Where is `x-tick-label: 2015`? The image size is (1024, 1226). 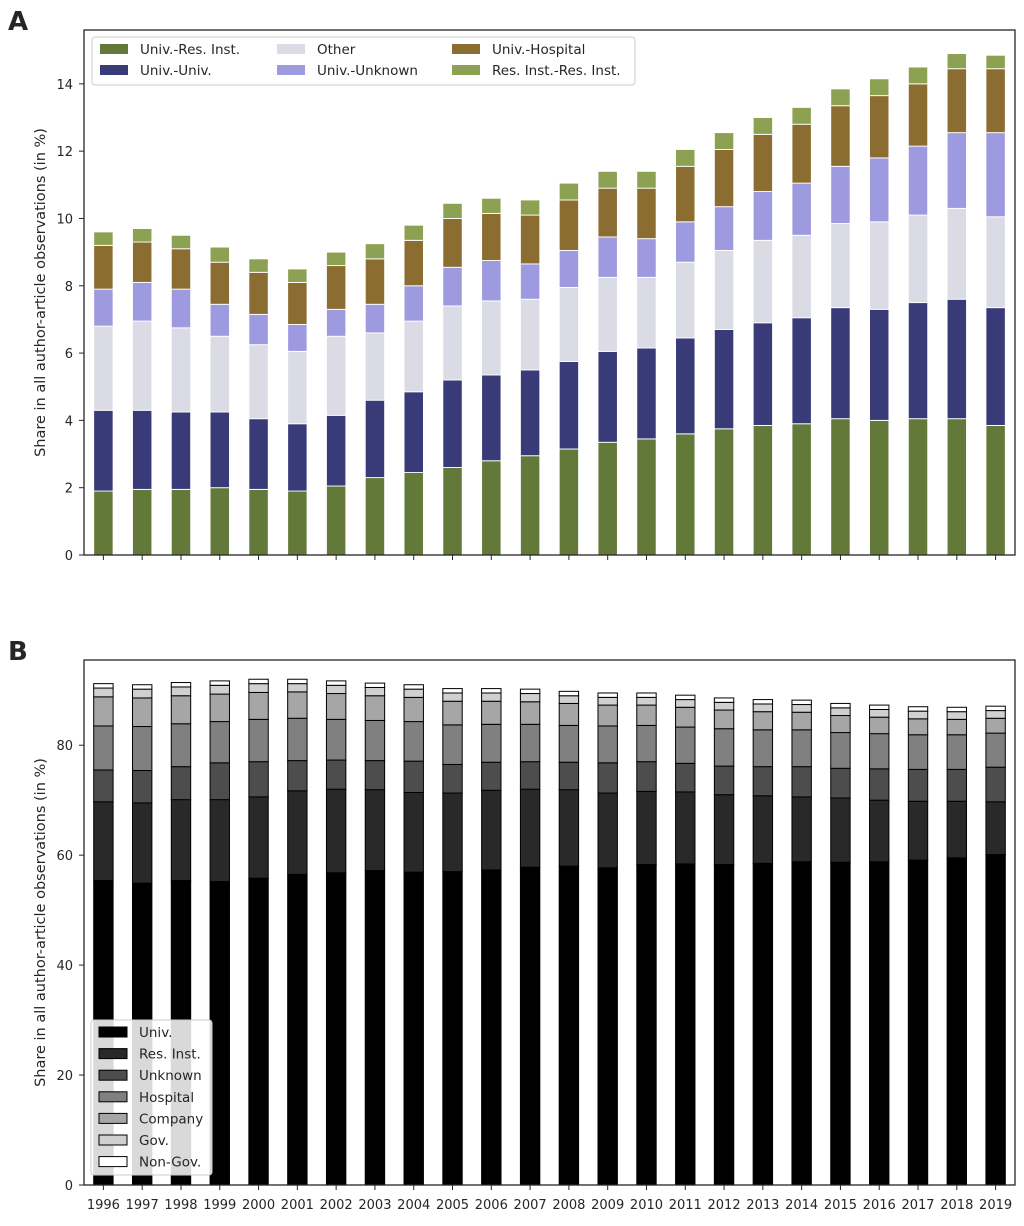
x-tick-label: 2015 is located at coordinates (840, 1205).